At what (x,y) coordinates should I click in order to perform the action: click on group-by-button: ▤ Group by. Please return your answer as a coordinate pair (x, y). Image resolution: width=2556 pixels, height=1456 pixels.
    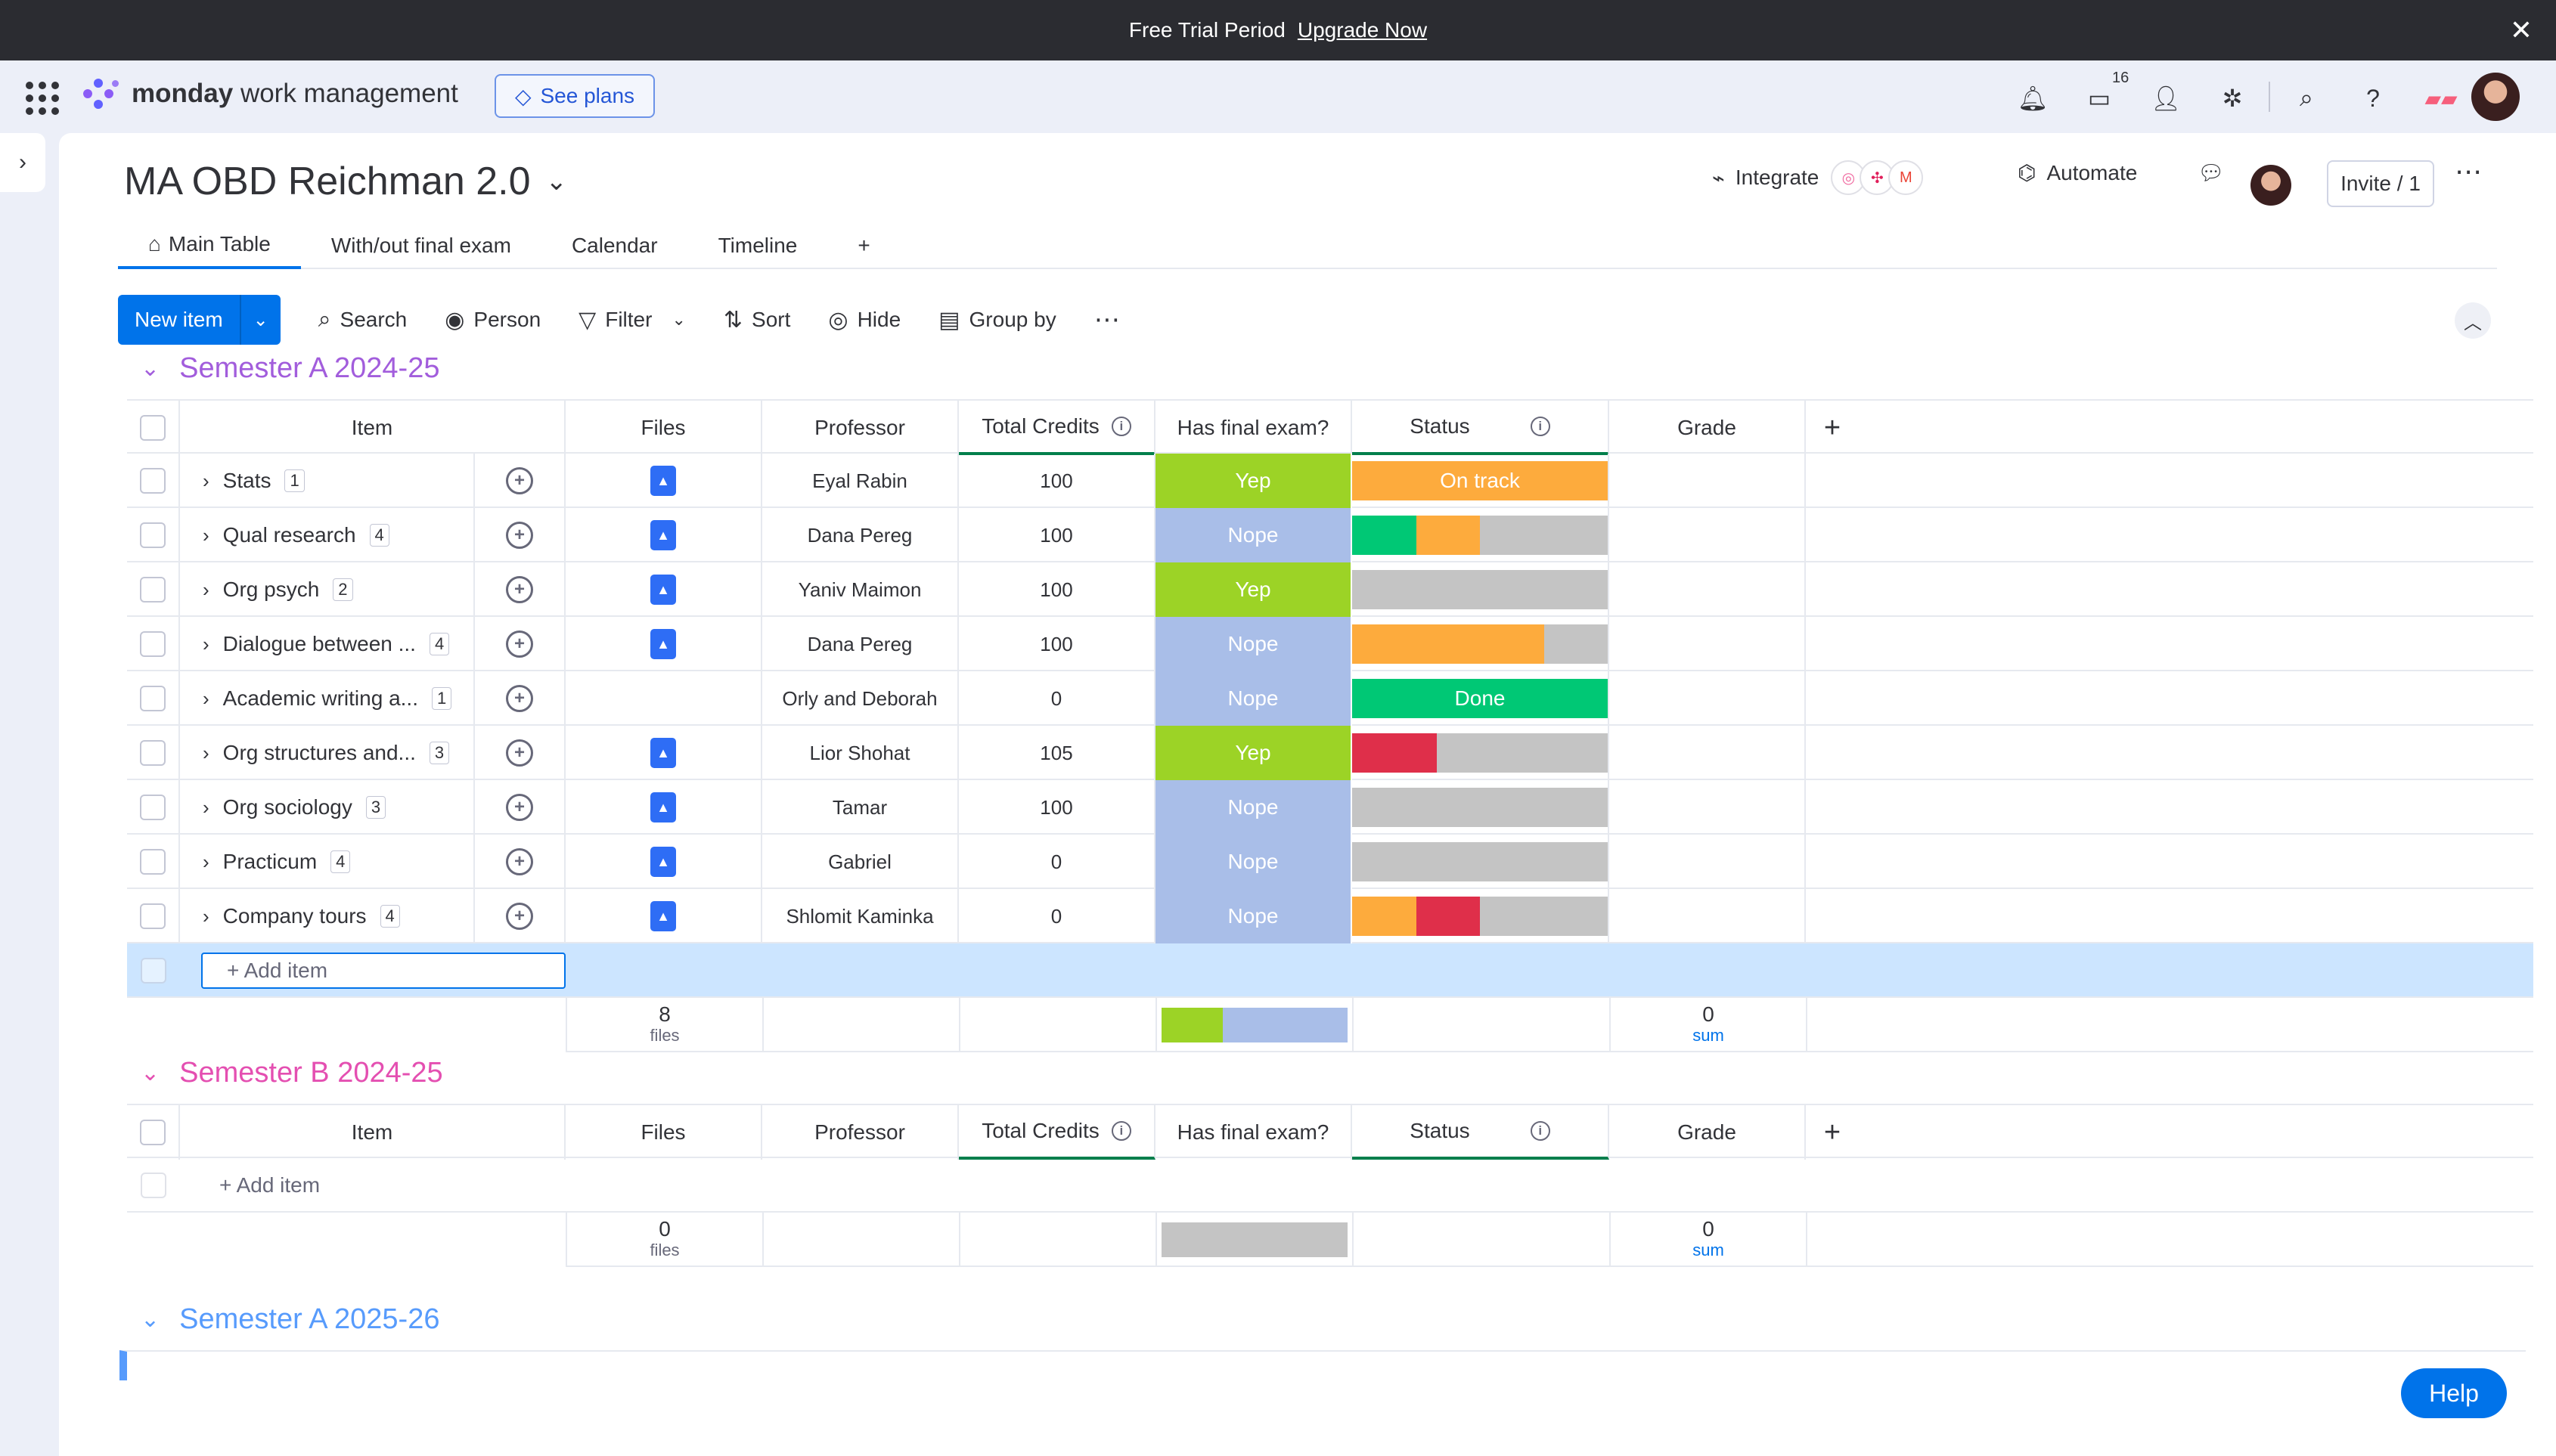
    Looking at the image, I should click on (997, 320).